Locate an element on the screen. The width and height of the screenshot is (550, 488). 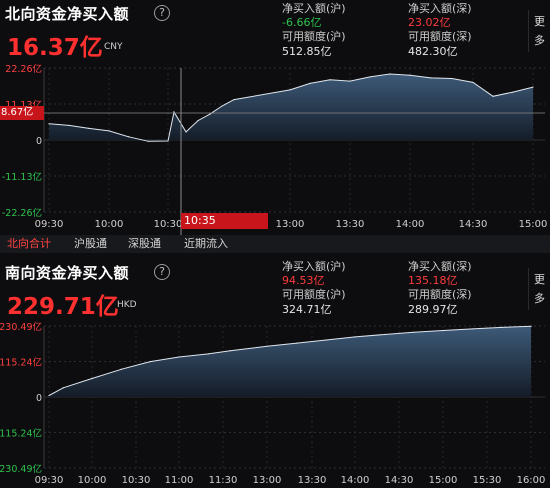
south-more-button: 更多 is located at coordinates (539, 289).